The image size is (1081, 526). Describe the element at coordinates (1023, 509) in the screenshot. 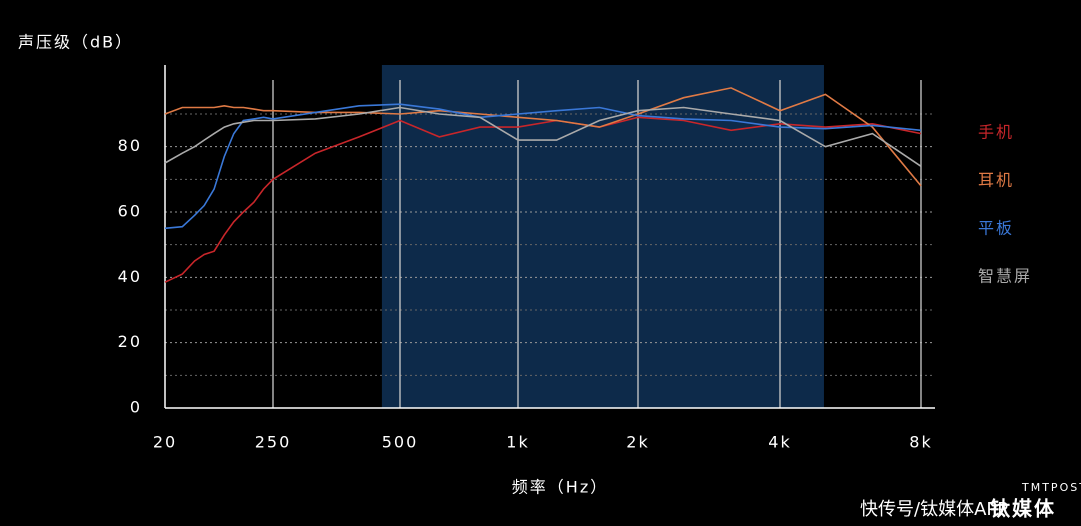

I see `watermark: 钛媒体` at that location.